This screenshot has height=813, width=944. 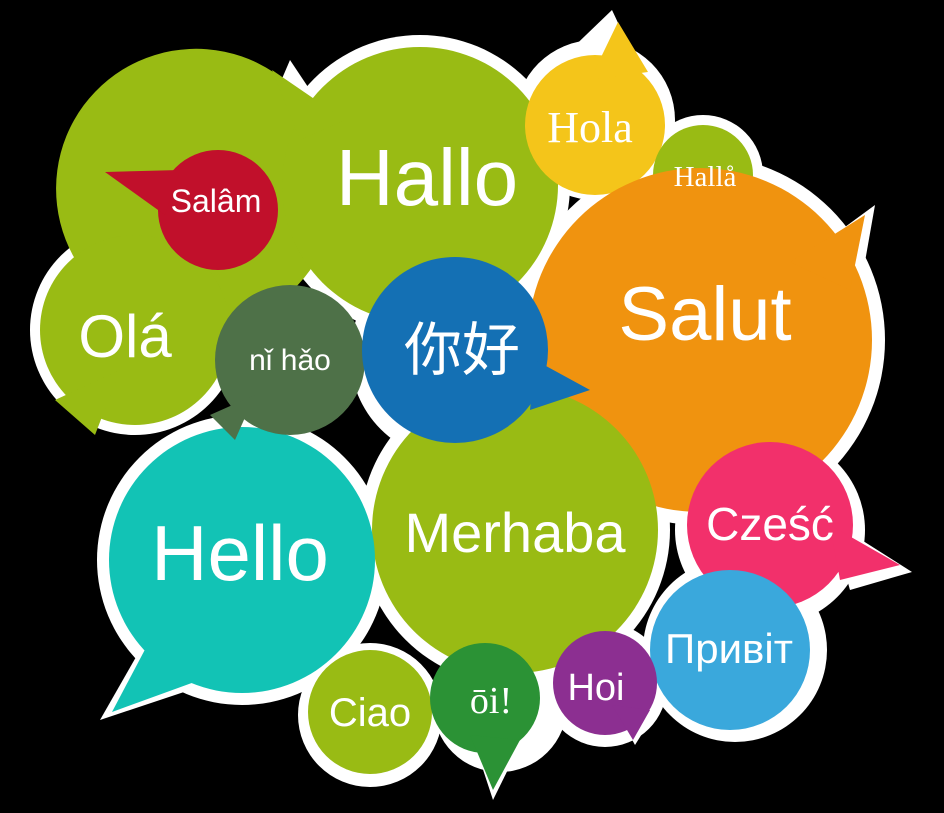 I want to click on bubble-ola, so click(x=135, y=335).